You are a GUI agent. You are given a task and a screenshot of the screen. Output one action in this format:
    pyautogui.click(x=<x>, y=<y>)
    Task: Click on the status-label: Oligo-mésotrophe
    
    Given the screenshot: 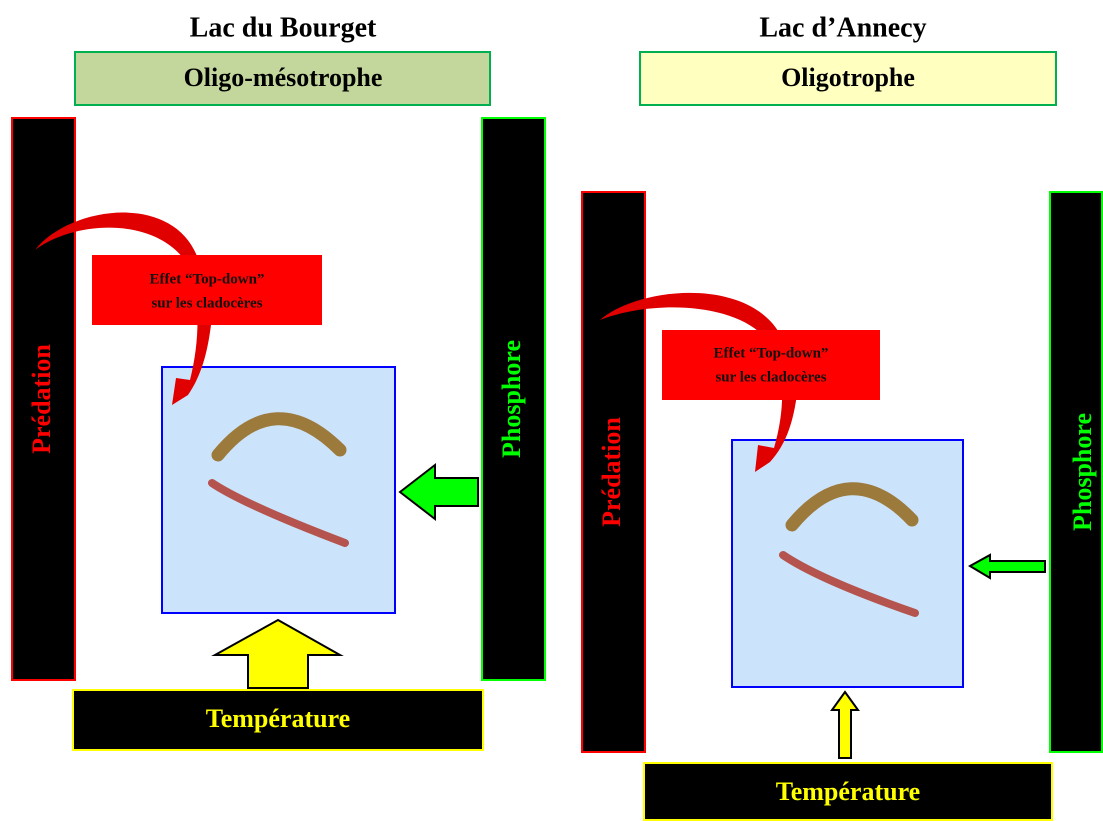 What is the action you would take?
    pyautogui.click(x=283, y=77)
    